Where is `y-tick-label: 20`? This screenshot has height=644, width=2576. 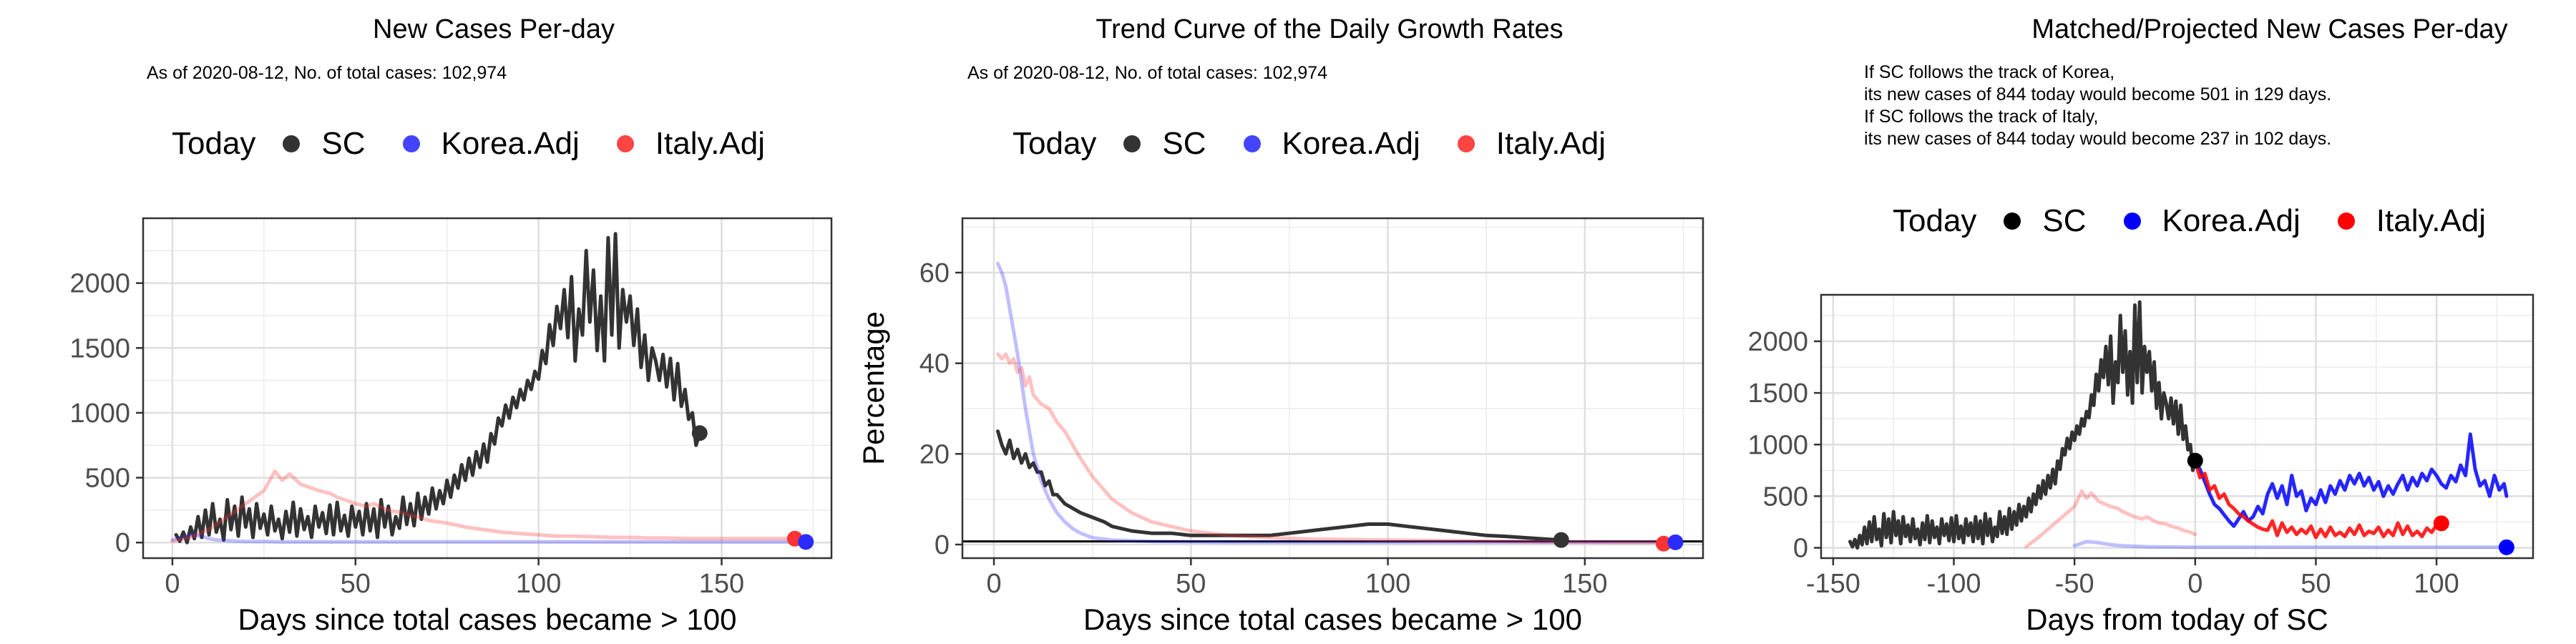
y-tick-label: 20 is located at coordinates (934, 454).